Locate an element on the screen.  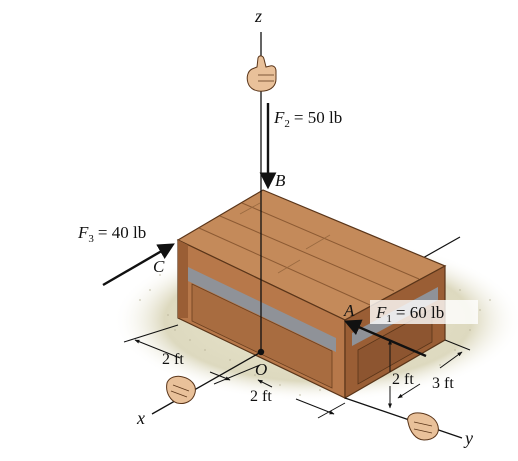
hand-x-icon is located at coordinates (181, 389).